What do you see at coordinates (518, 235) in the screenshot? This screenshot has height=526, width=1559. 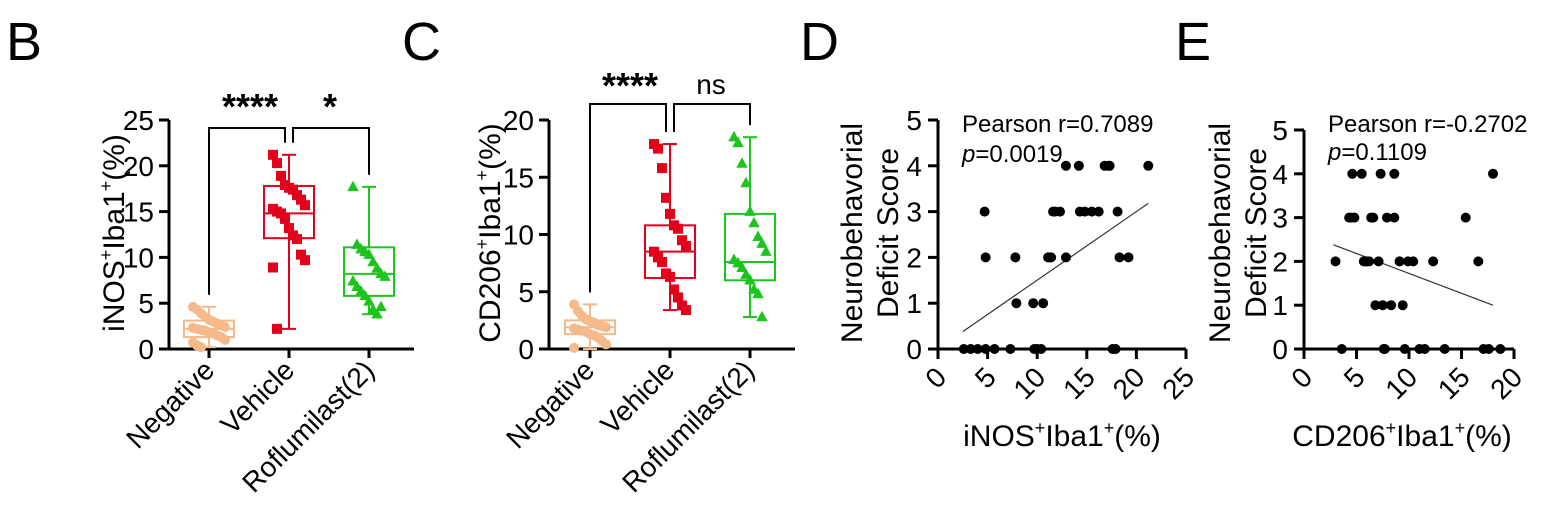 I see `panel-c-y-tick-label: 10` at bounding box center [518, 235].